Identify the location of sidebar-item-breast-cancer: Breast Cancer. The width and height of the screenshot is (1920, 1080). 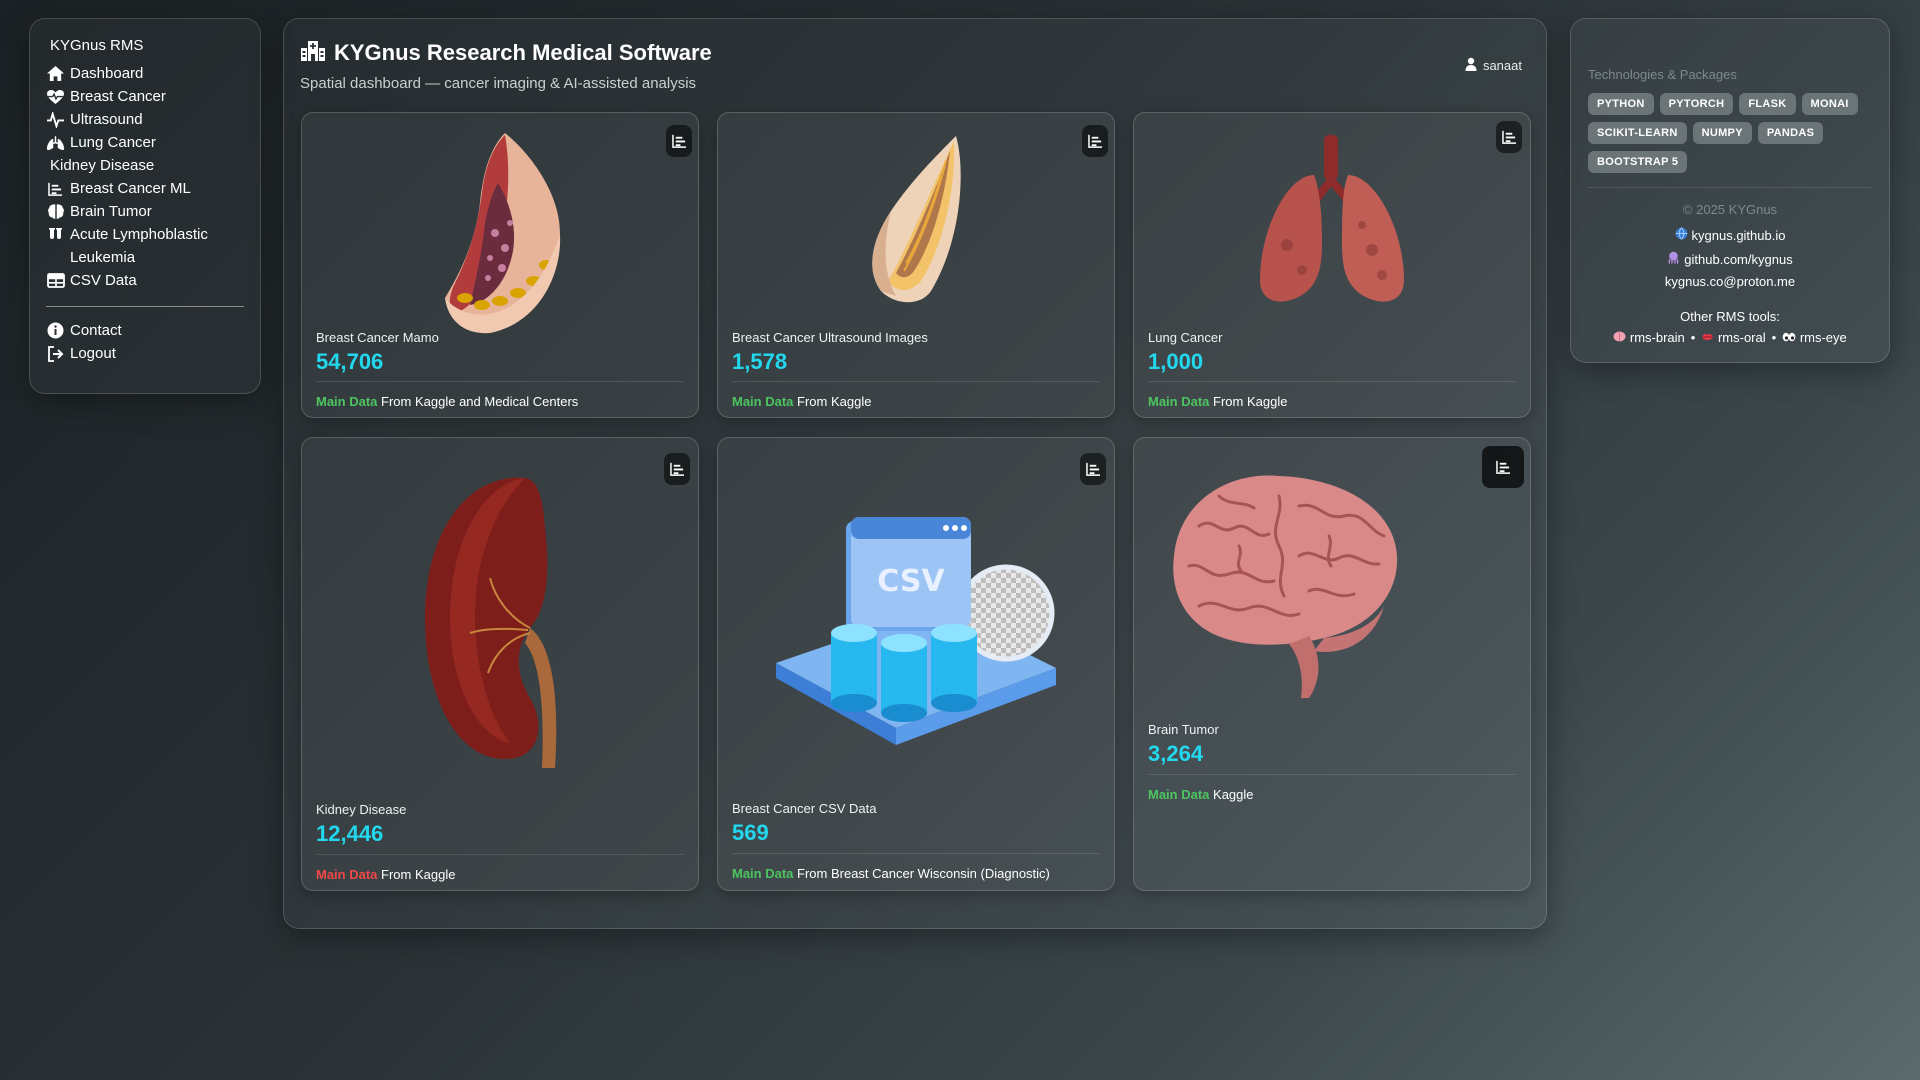
(145, 96).